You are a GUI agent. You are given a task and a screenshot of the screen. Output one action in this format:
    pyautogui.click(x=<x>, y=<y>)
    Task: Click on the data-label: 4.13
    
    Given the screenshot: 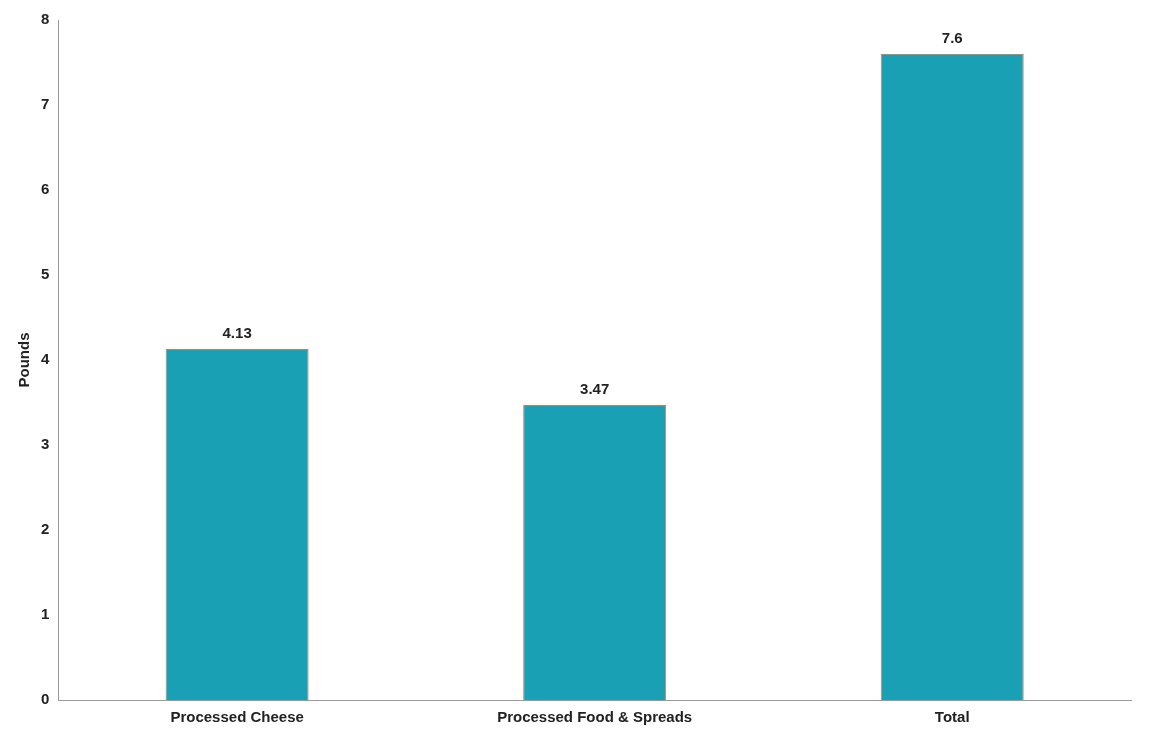 What is the action you would take?
    pyautogui.click(x=237, y=332)
    